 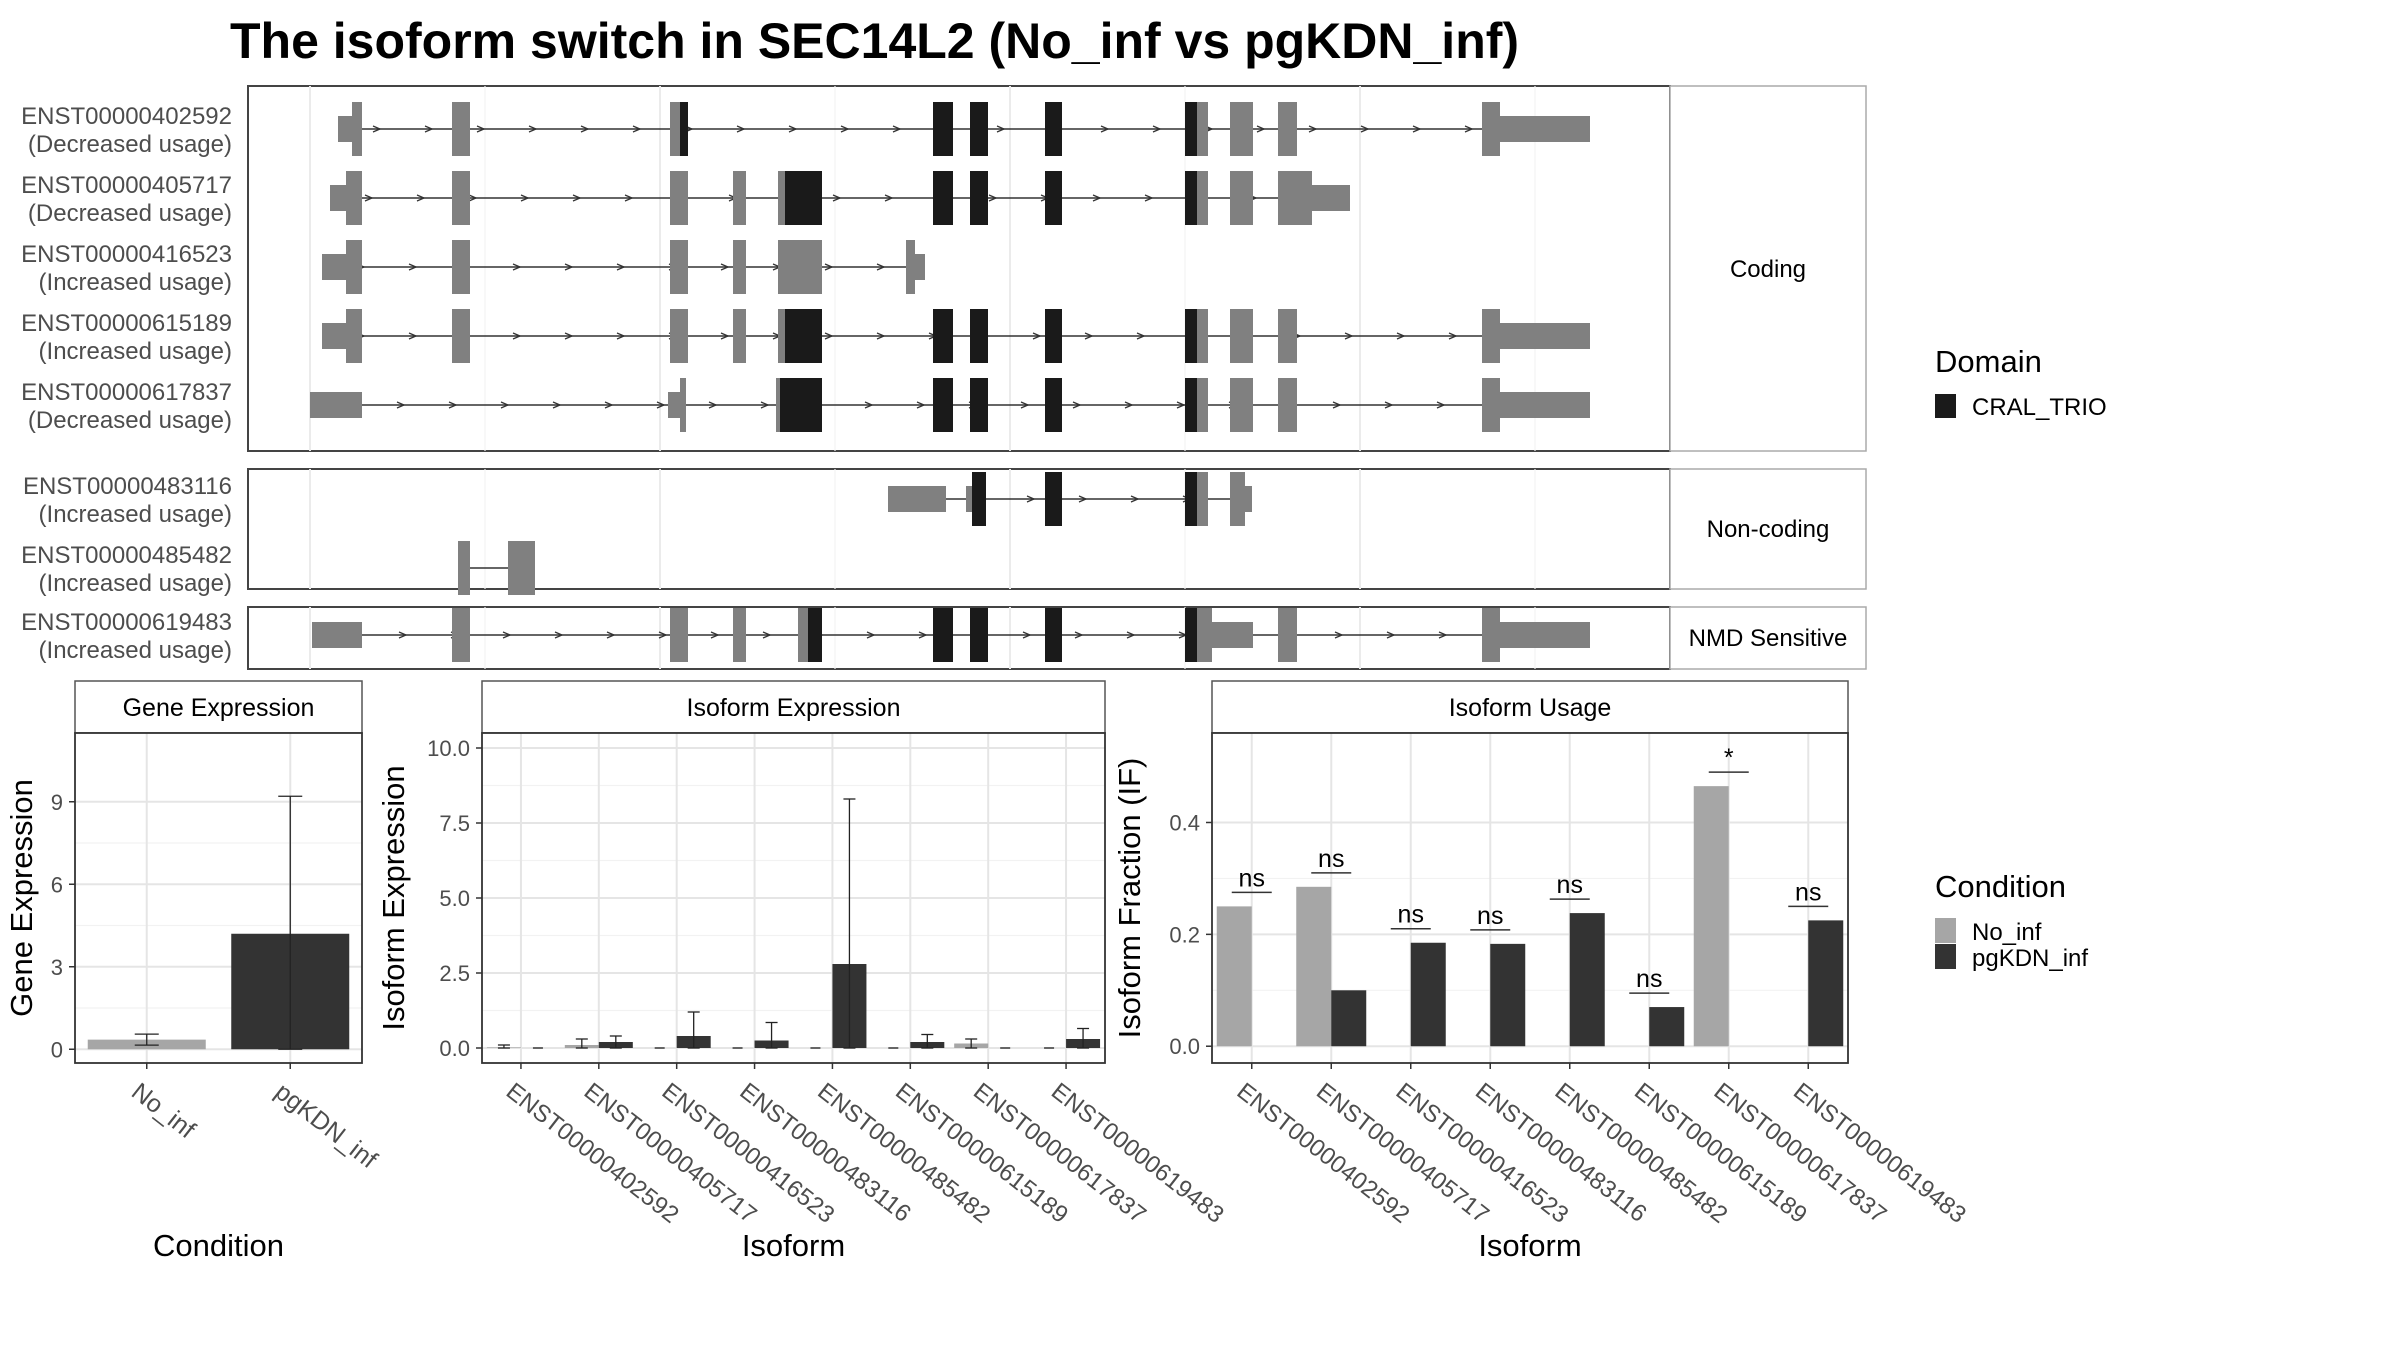 What do you see at coordinates (163, 1111) in the screenshot?
I see `x-tick-label: No_inf` at bounding box center [163, 1111].